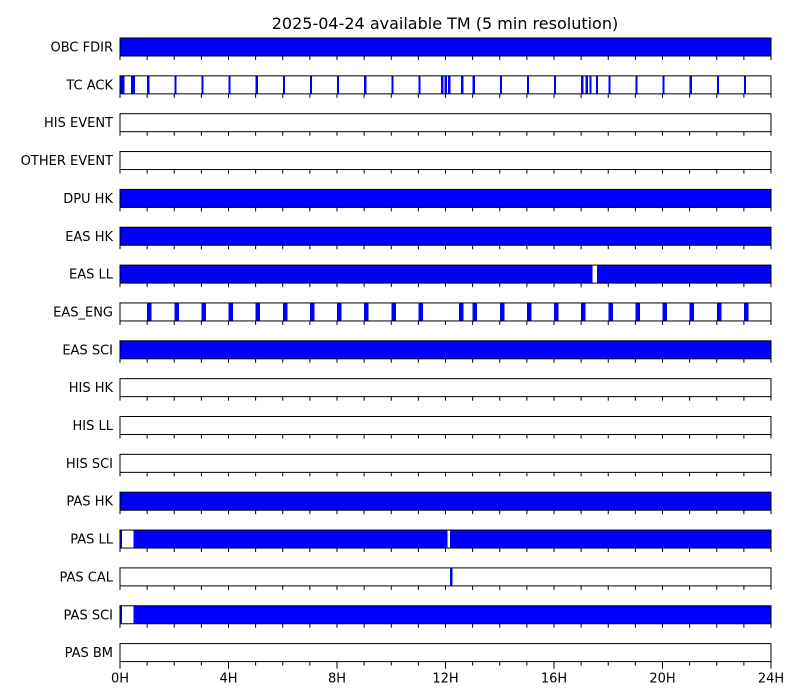 The width and height of the screenshot is (800, 700). Describe the element at coordinates (89, 85) in the screenshot. I see `row-label: TC ACK` at that location.